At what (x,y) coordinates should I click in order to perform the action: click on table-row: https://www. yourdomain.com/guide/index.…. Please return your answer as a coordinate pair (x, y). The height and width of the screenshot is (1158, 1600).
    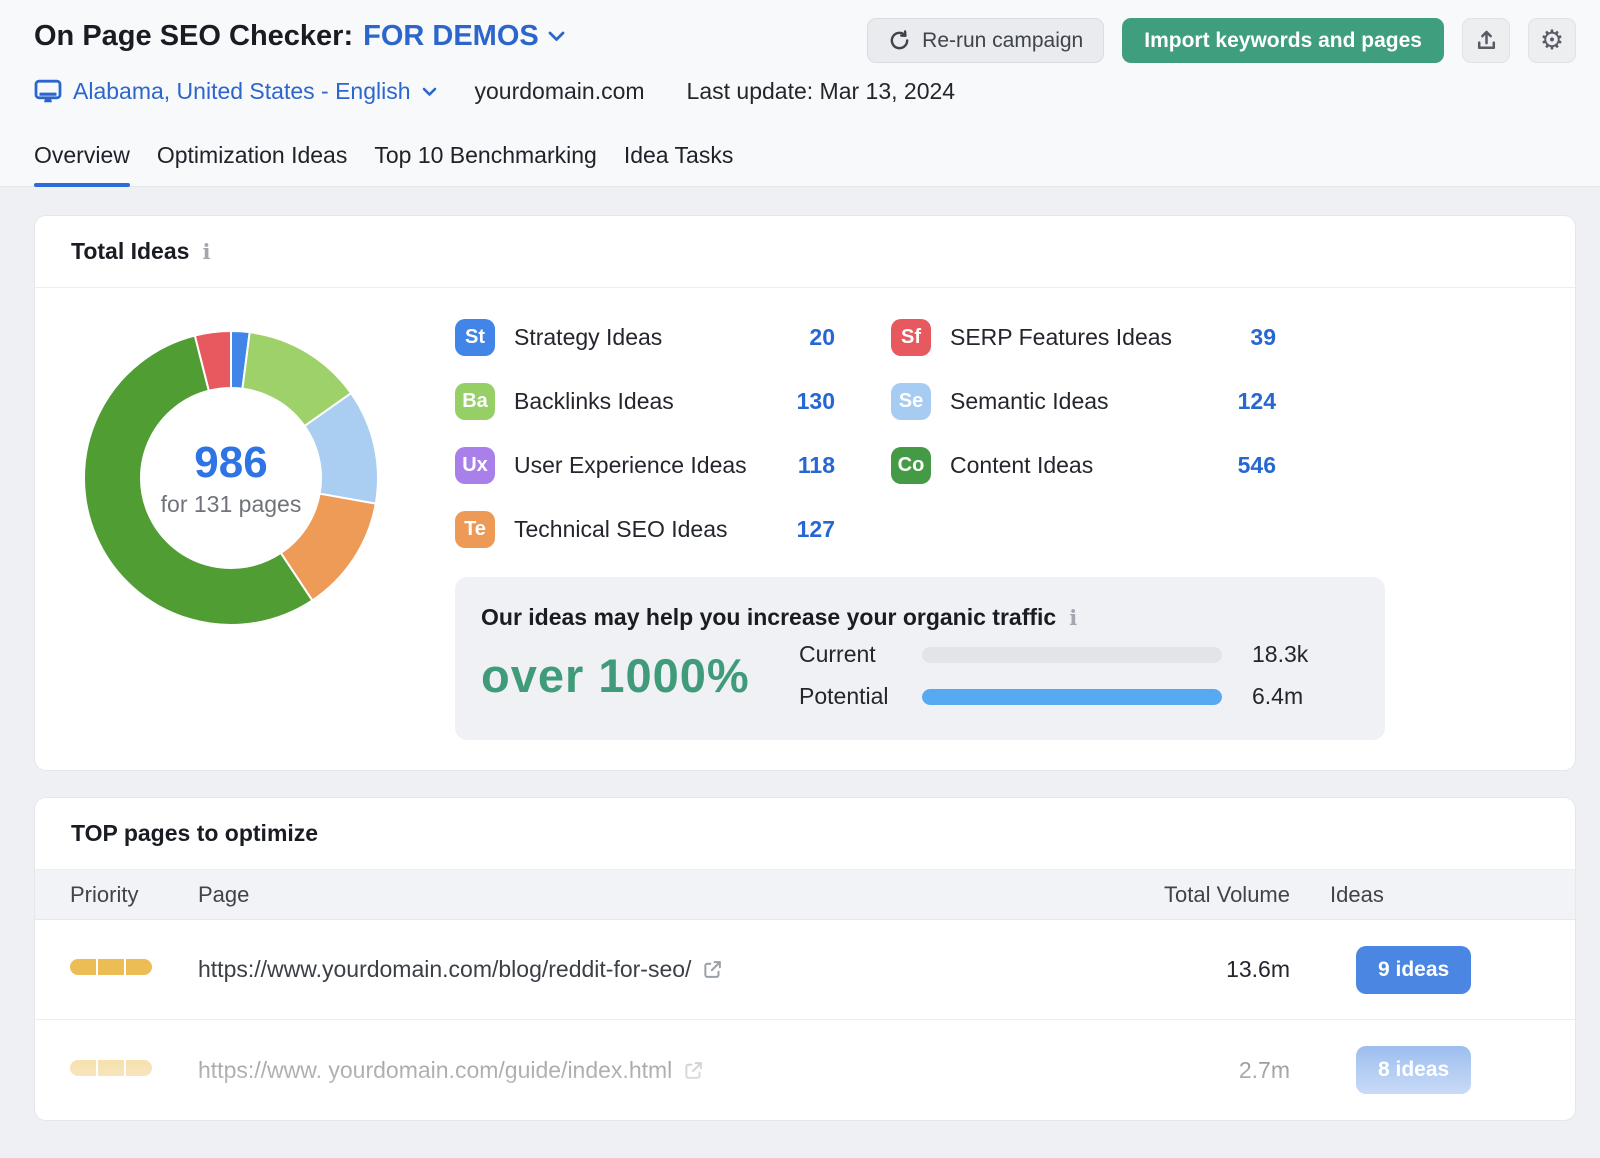
    Looking at the image, I should click on (805, 1070).